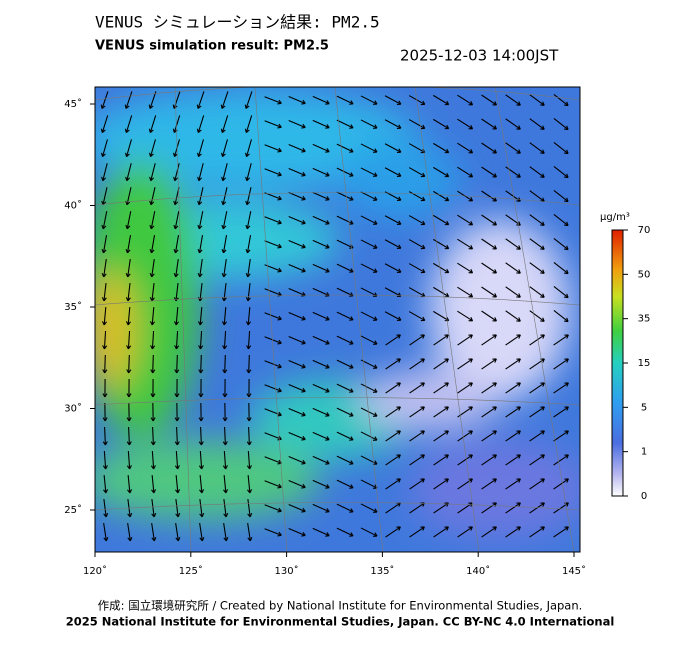 The image size is (700, 653). I want to click on colorbar-tick-label: 35, so click(644, 319).